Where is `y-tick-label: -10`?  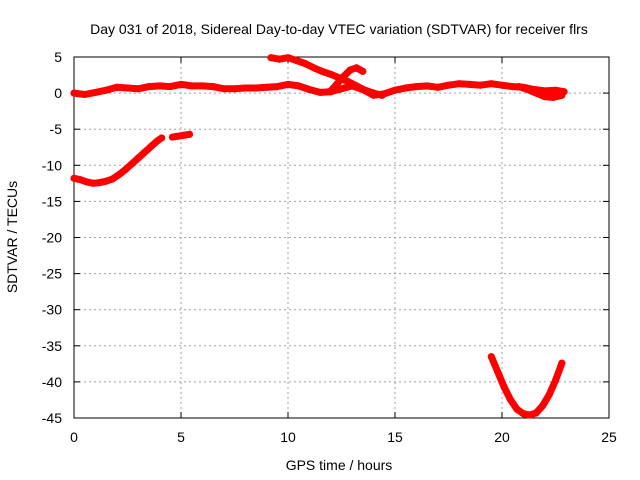
y-tick-label: -10 is located at coordinates (52, 165).